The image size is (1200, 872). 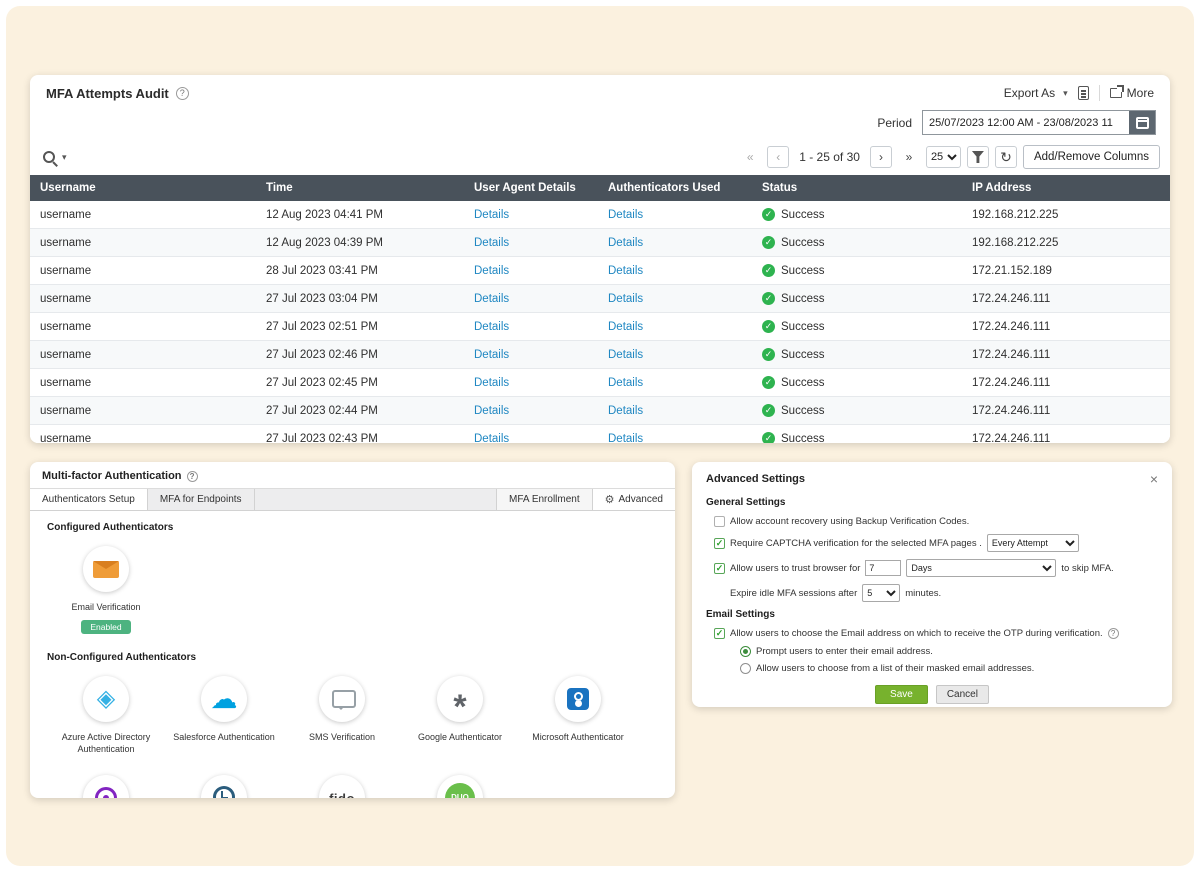 I want to click on prompt-email-radio, so click(x=745, y=651).